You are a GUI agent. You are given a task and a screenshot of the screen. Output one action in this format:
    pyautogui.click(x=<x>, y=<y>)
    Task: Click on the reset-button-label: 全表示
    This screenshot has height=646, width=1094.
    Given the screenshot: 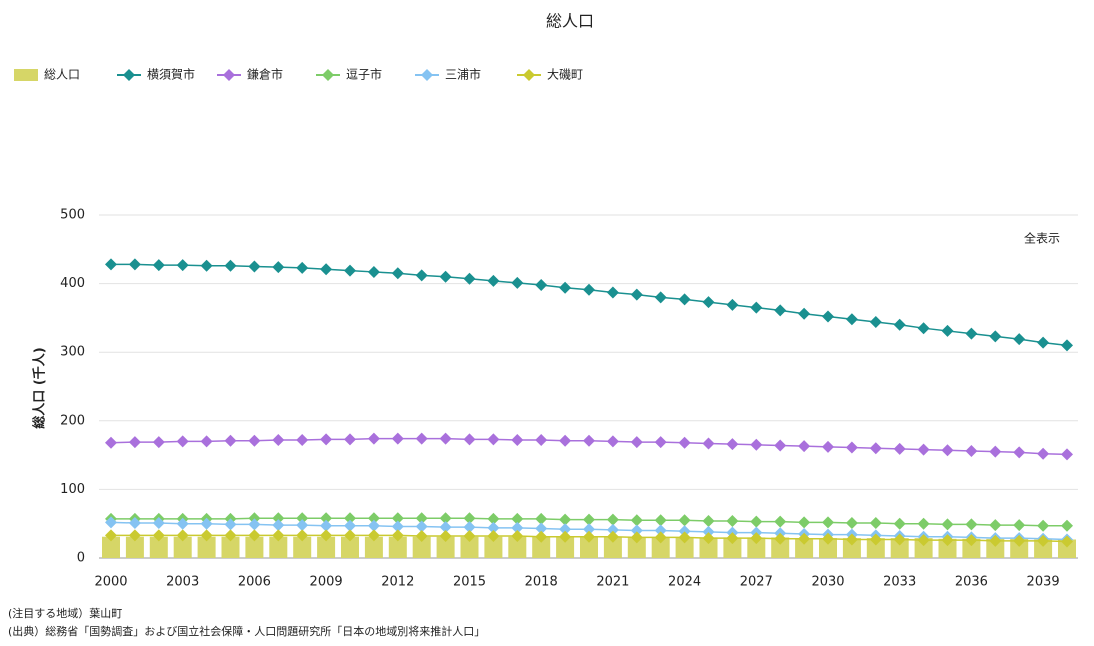 What is the action you would take?
    pyautogui.click(x=1042, y=238)
    